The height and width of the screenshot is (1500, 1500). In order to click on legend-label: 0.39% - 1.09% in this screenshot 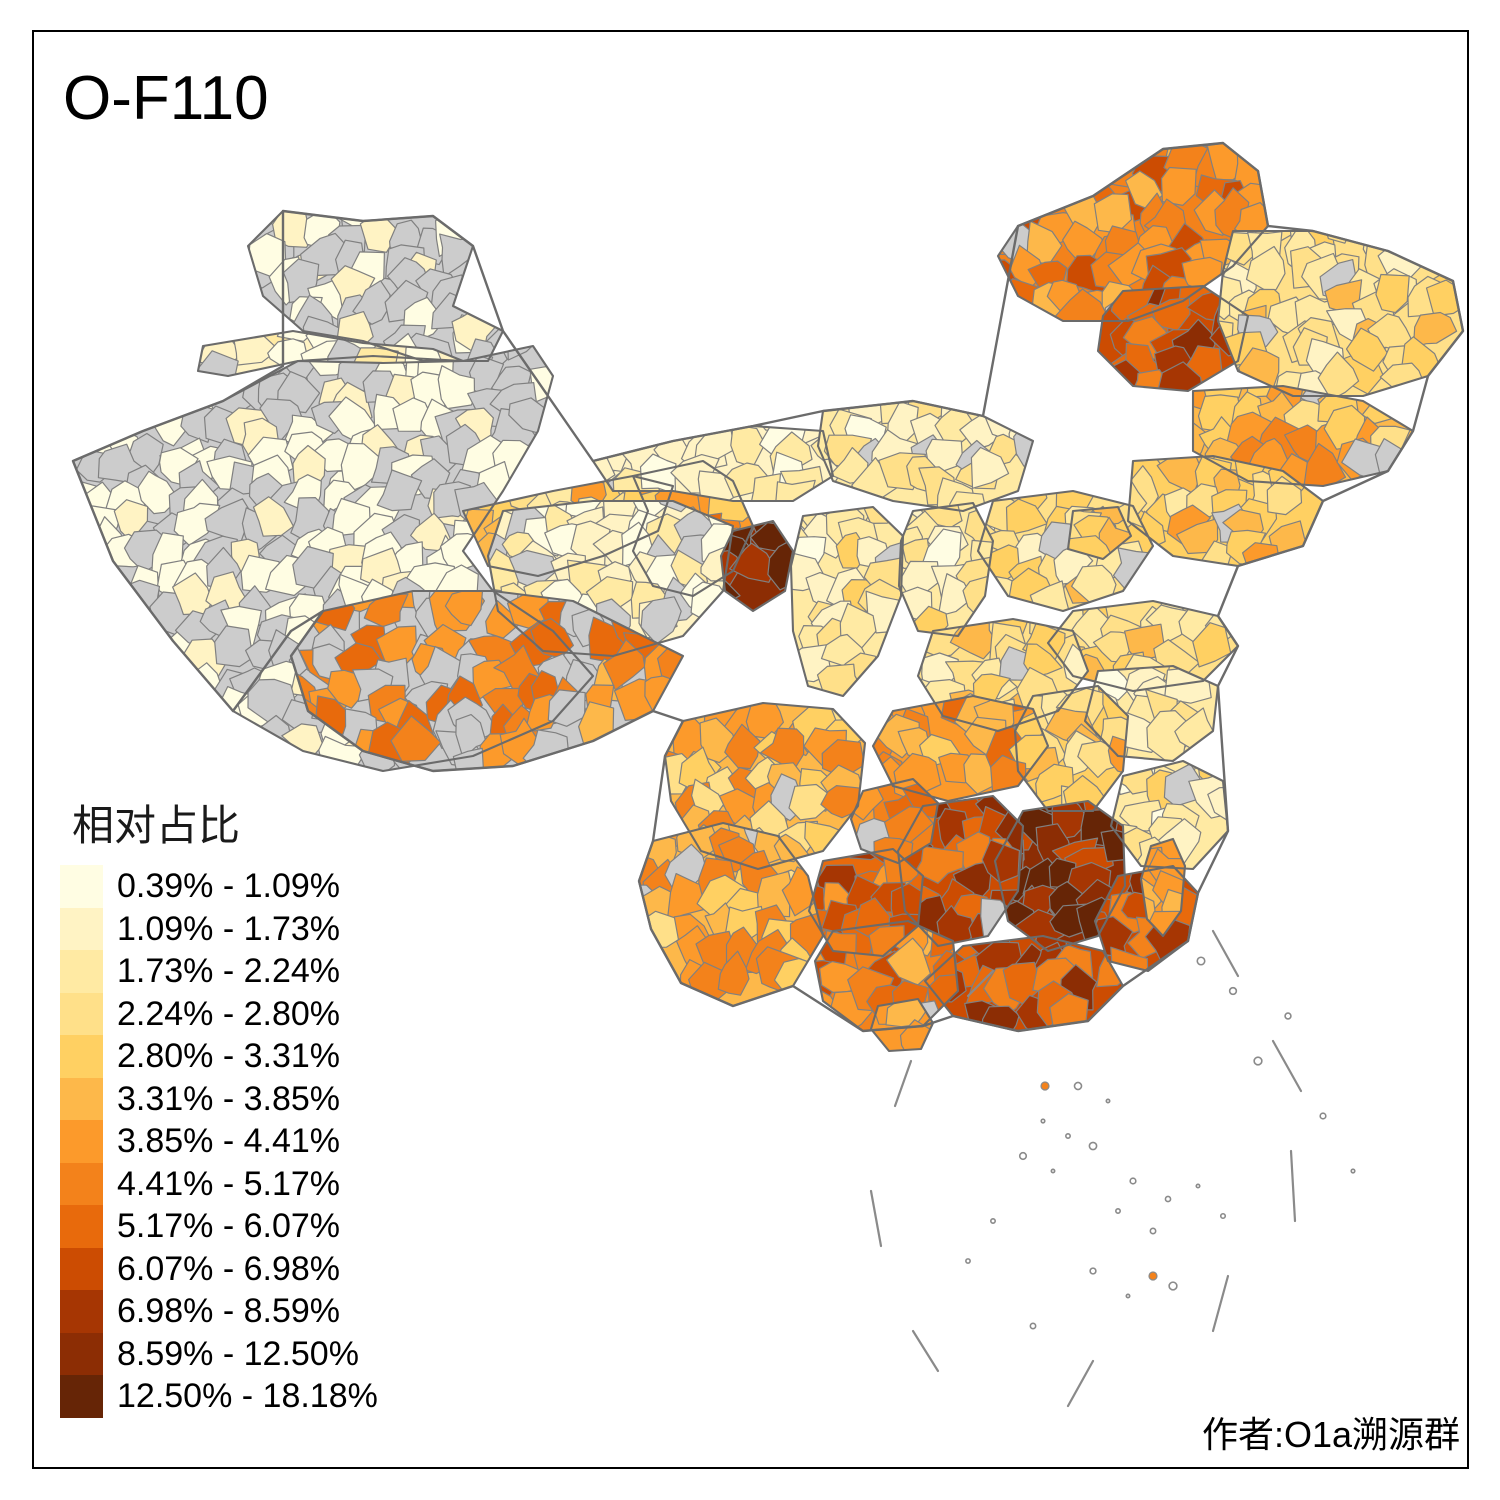, I will do `click(229, 886)`.